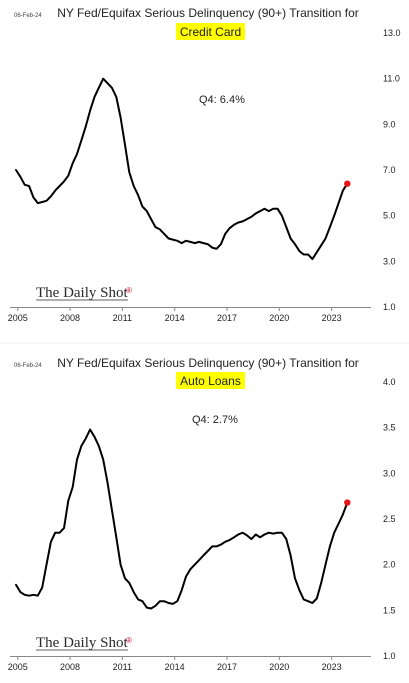  Describe the element at coordinates (389, 610) in the screenshot. I see `y-tick-label: 1.5` at that location.